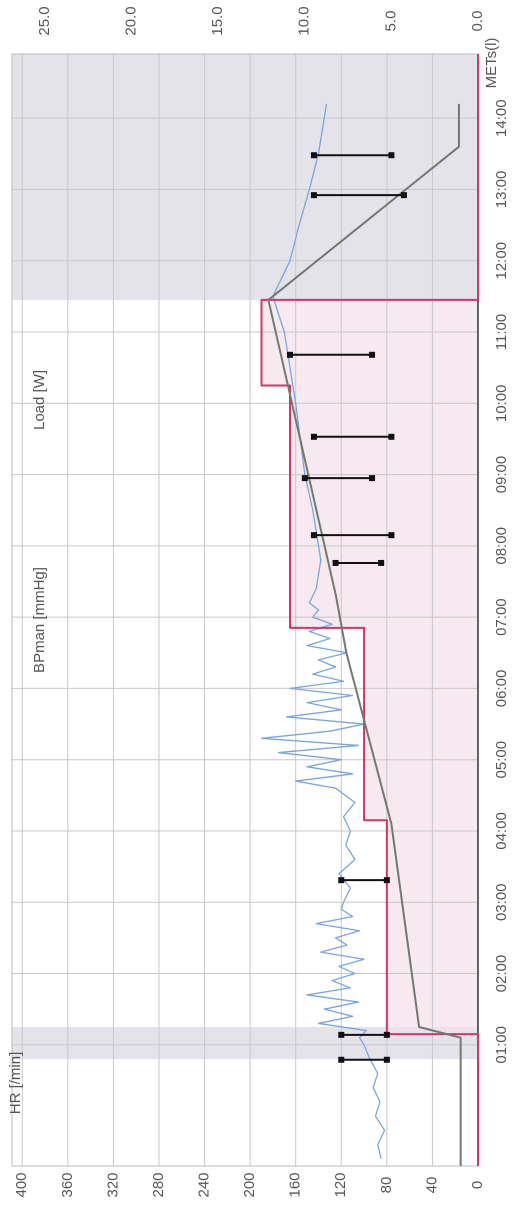 The image size is (528, 1213). I want to click on legend-label: Load [W], so click(39, 400).